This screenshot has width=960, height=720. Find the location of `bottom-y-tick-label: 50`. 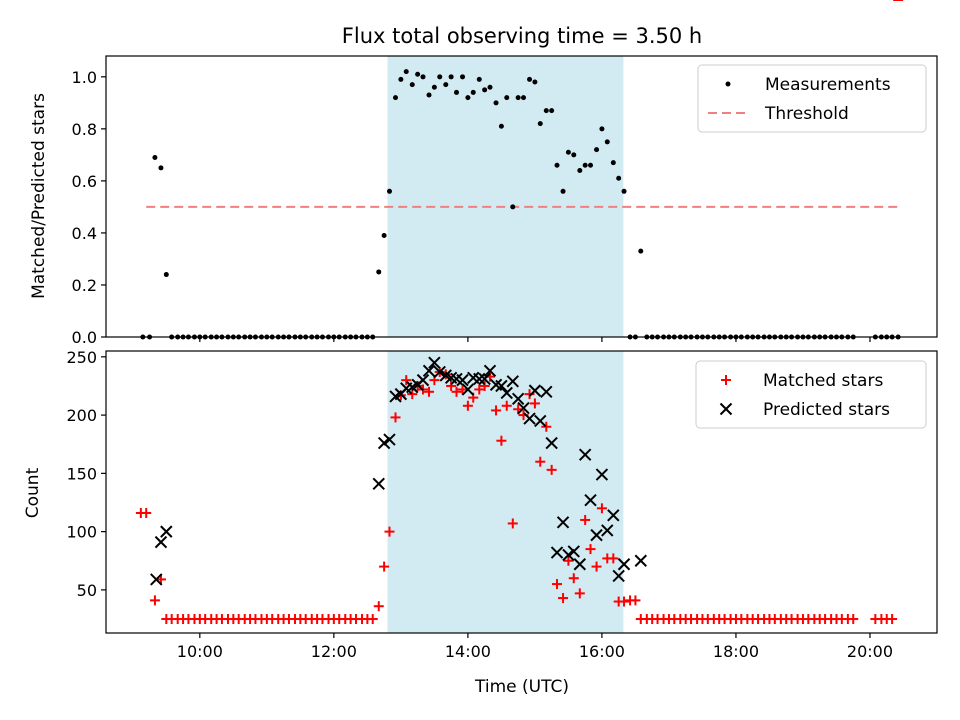

bottom-y-tick-label: 50 is located at coordinates (87, 590).